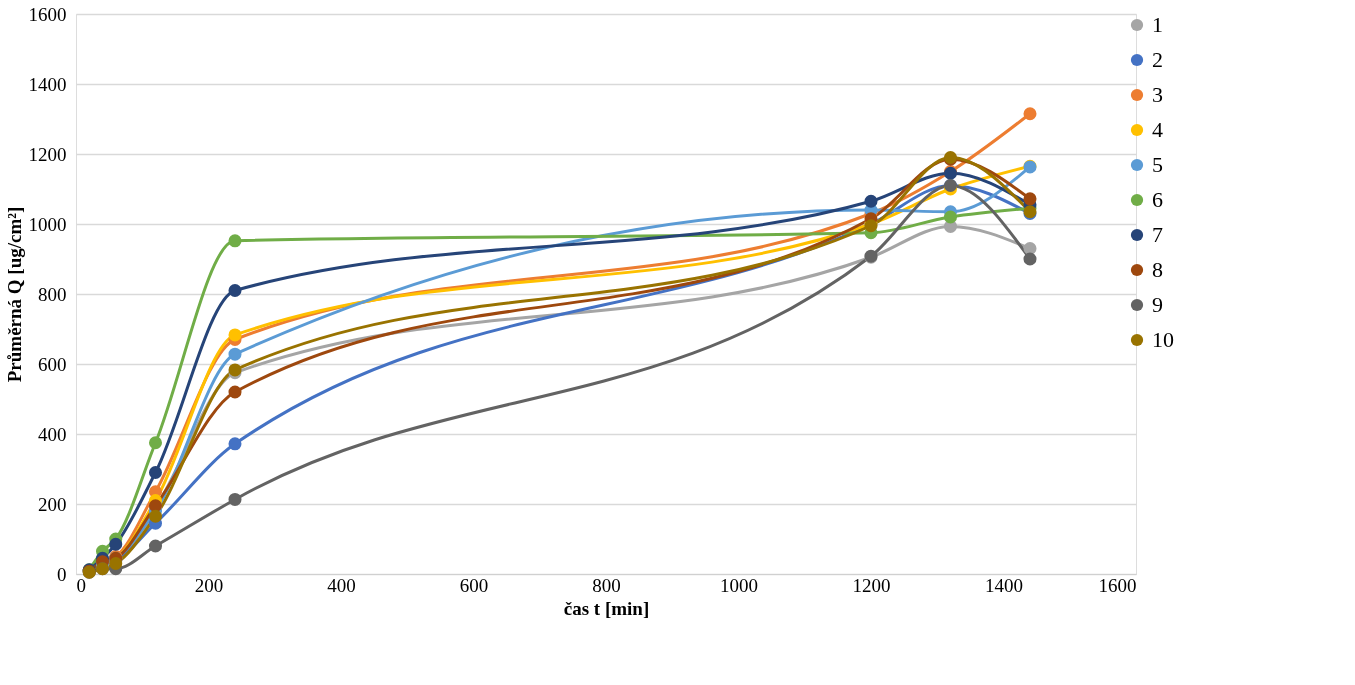  Describe the element at coordinates (81, 585) in the screenshot. I see `x-tick-label: 0` at that location.